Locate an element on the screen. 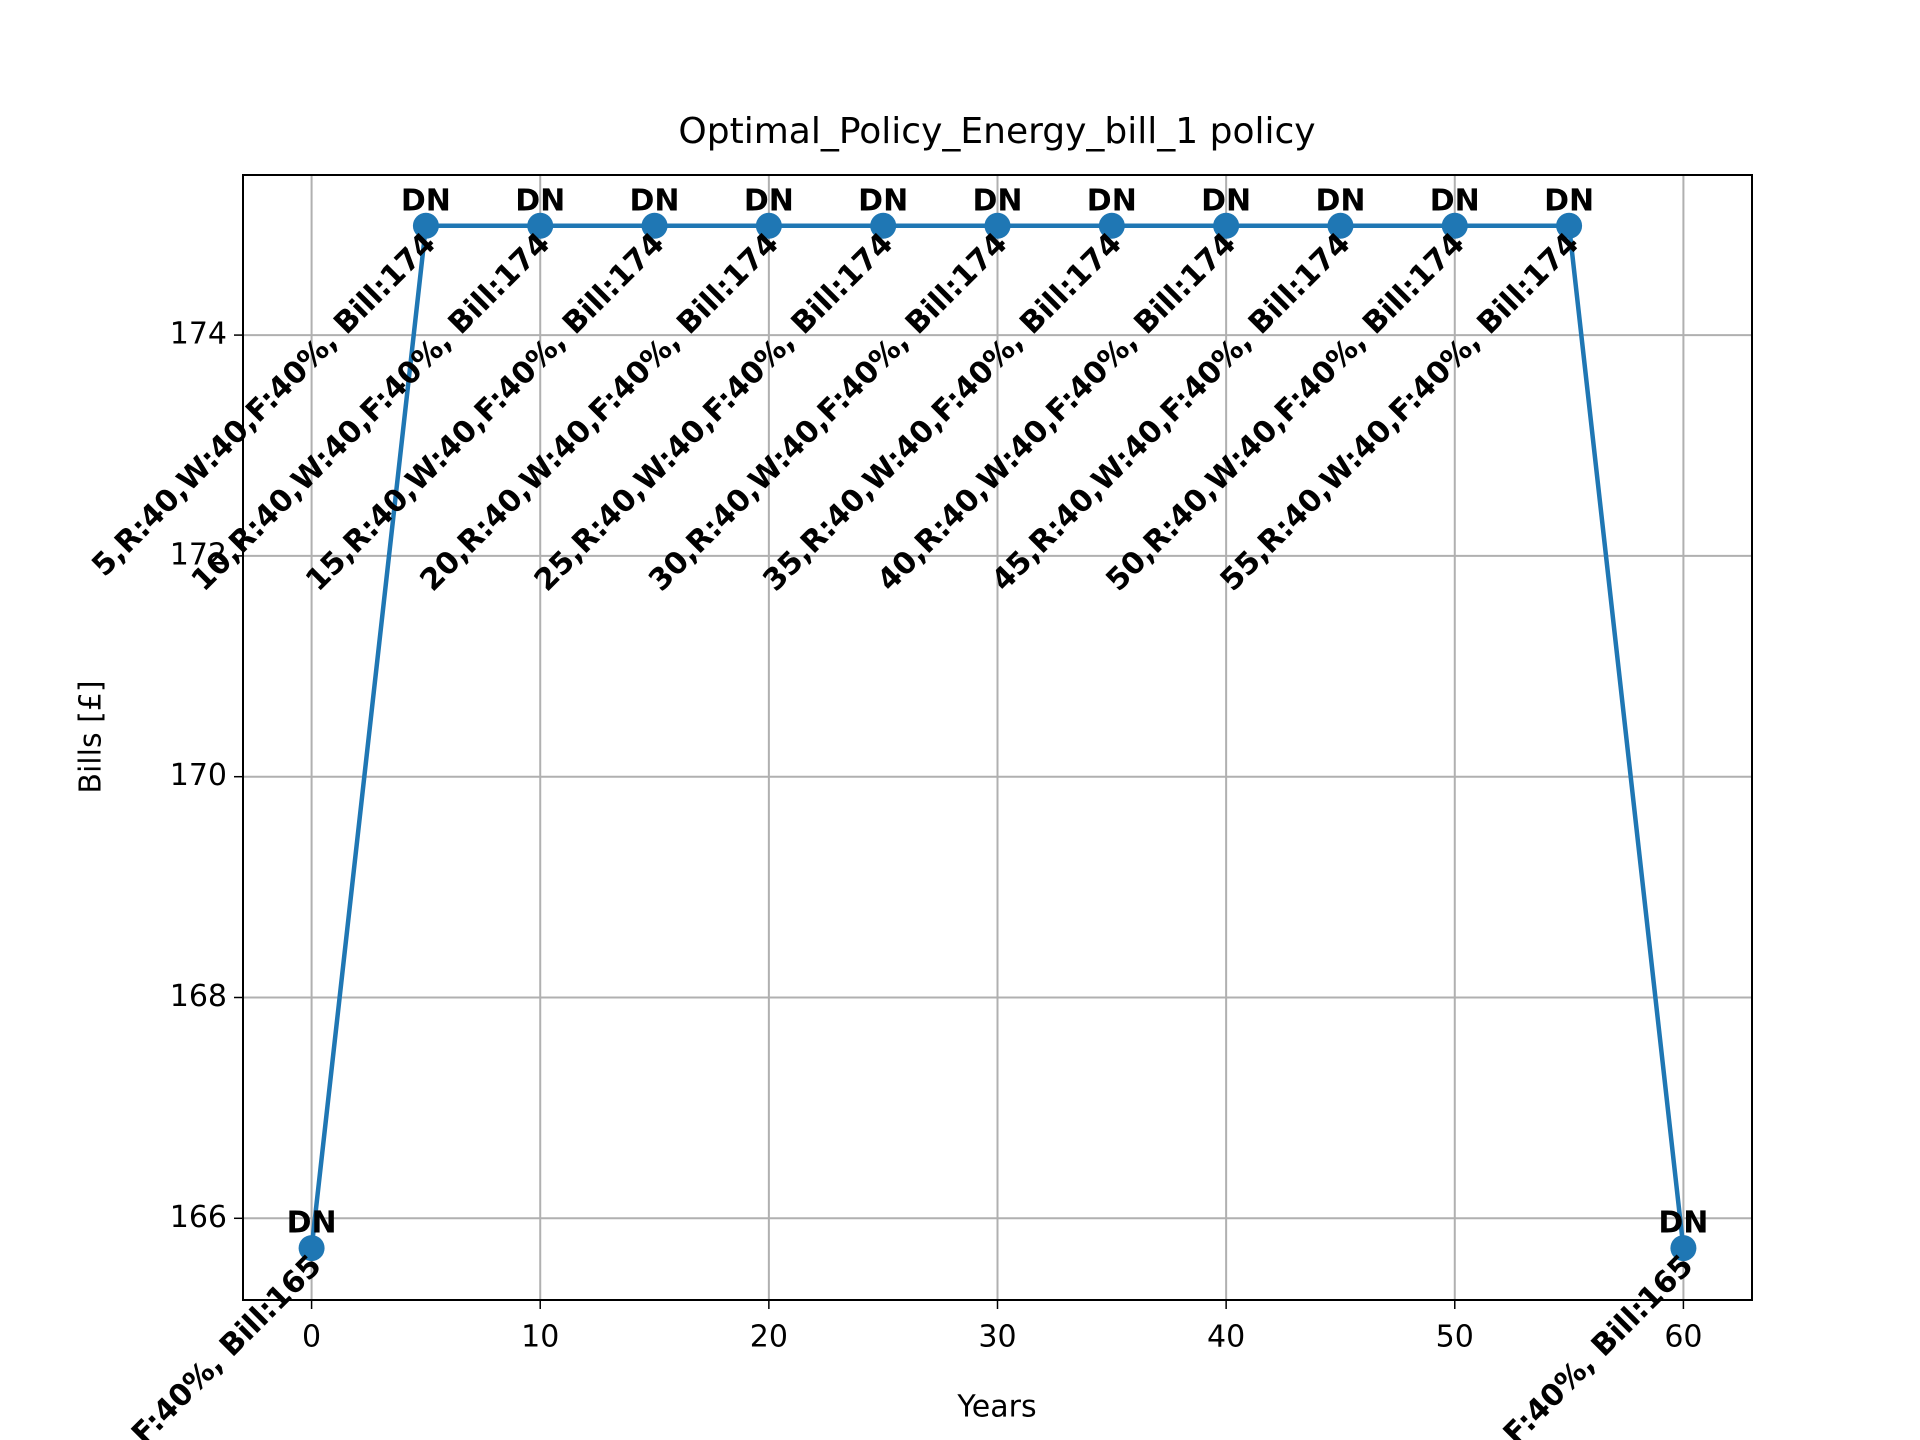 The width and height of the screenshot is (1920, 1440). y-tick-label: 174 is located at coordinates (198, 334).